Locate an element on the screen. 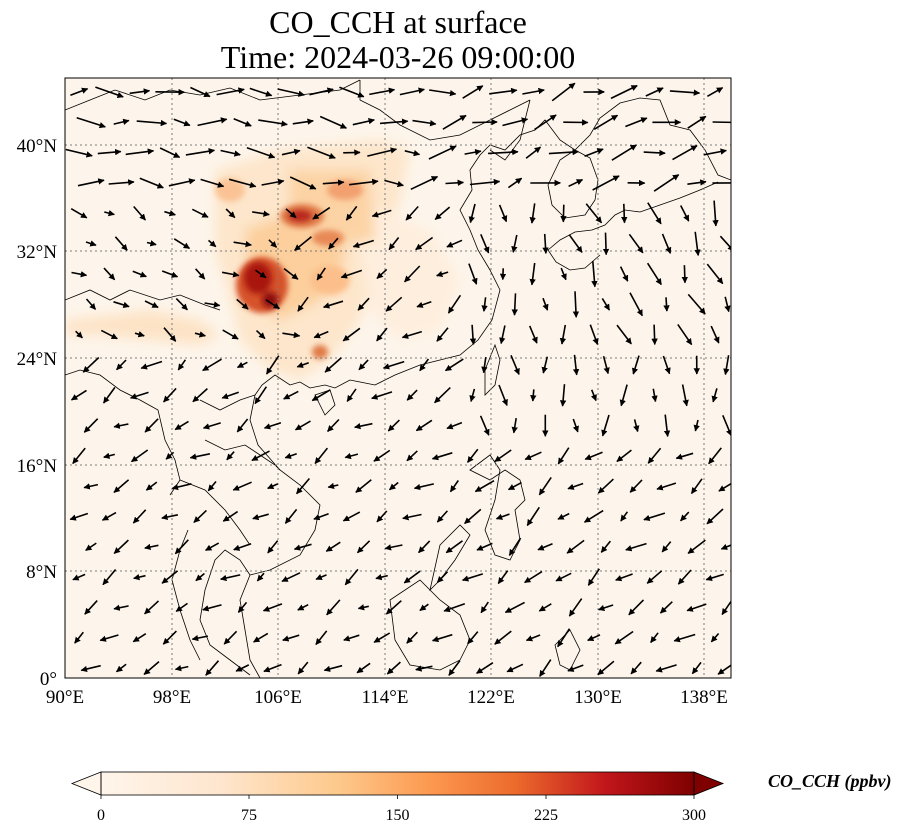 This screenshot has height=836, width=921. colorbar-tick-label: 225 is located at coordinates (546, 815).